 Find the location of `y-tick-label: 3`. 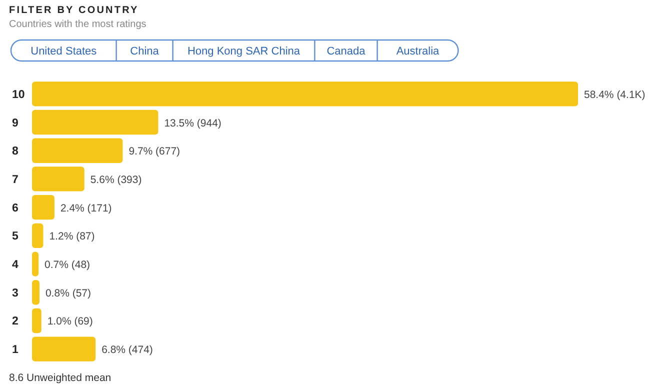

y-tick-label: 3 is located at coordinates (15, 293).